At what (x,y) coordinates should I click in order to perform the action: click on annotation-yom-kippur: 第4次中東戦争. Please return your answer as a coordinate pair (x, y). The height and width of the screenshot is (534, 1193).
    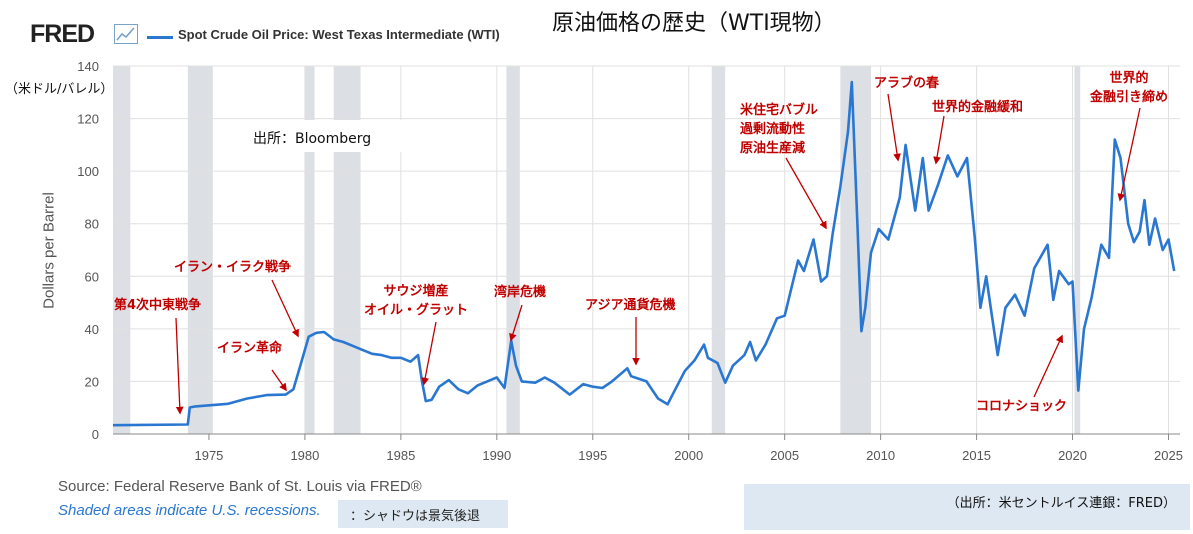
    Looking at the image, I should click on (158, 305).